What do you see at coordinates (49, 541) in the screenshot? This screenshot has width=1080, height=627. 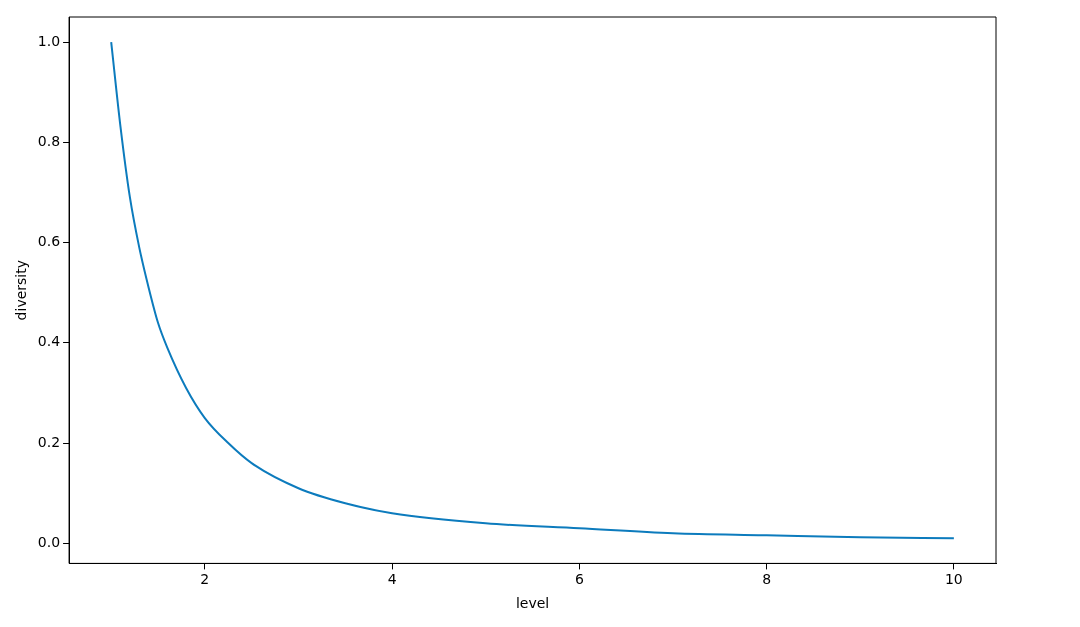 I see `y-tick-label: 0.0` at bounding box center [49, 541].